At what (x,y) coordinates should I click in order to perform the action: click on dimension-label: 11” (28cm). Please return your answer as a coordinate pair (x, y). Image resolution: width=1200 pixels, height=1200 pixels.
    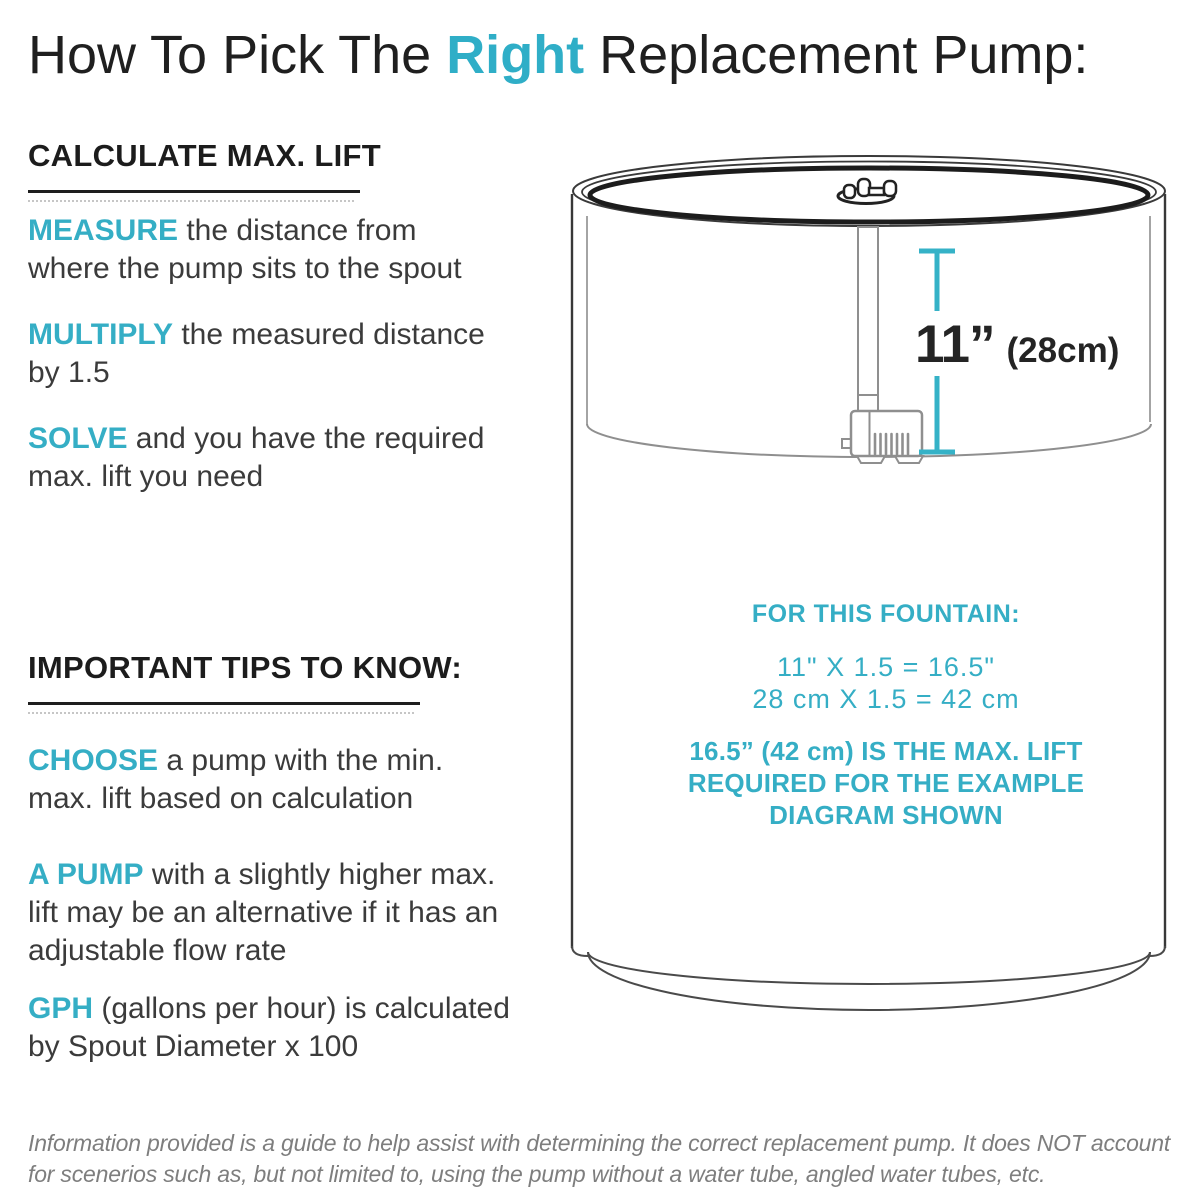
    Looking at the image, I should click on (1017, 344).